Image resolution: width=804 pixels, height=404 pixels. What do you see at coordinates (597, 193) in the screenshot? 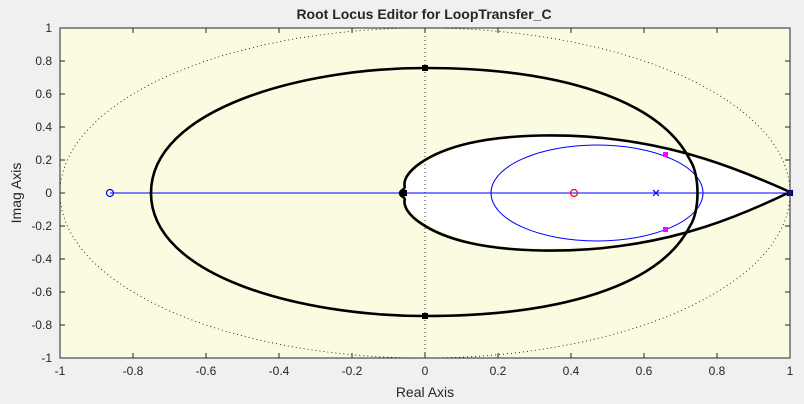
I see `blue-locus-circle` at bounding box center [597, 193].